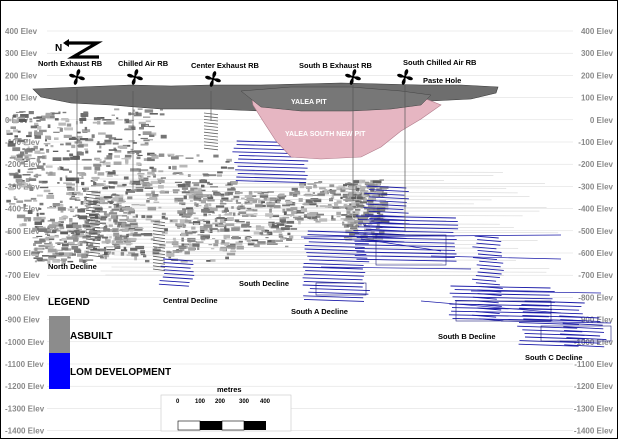 The width and height of the screenshot is (618, 439). Describe the element at coordinates (178, 402) in the screenshot. I see `scale-tick-0: 0` at that location.